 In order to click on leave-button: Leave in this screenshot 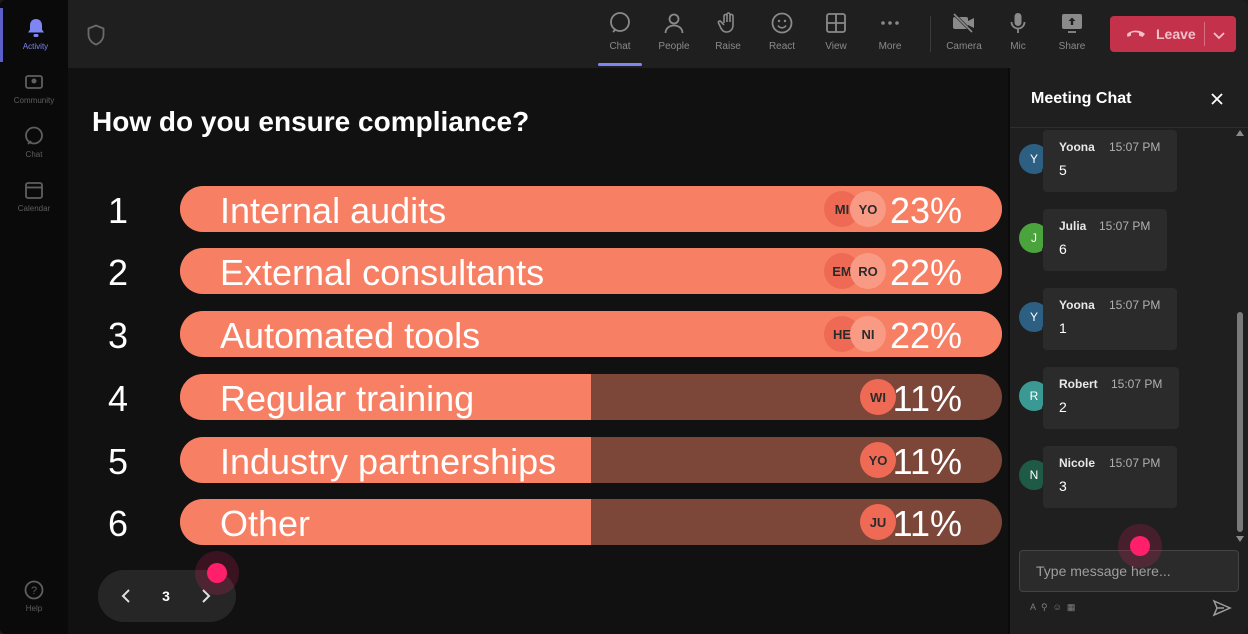, I will do `click(1173, 34)`.